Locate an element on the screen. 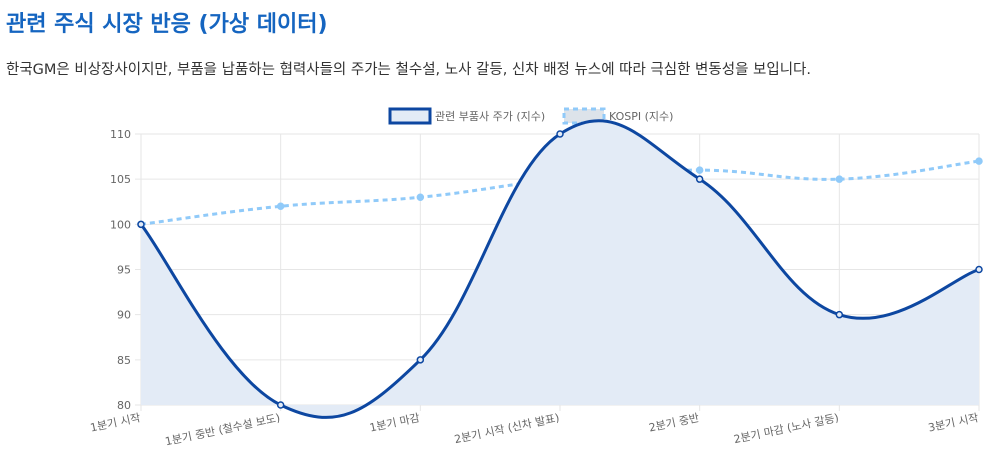  legend-label-parts-index: 관련 부품사 주가 (지수) is located at coordinates (490, 116).